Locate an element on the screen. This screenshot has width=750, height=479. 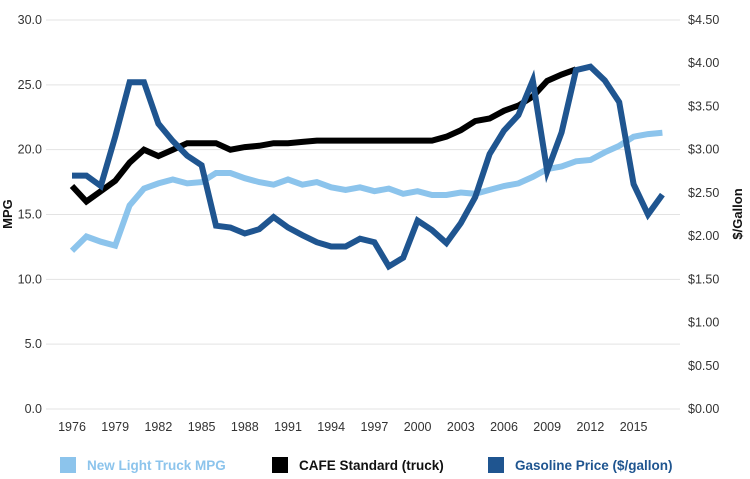
x-tick-label: 2003 is located at coordinates (461, 427).